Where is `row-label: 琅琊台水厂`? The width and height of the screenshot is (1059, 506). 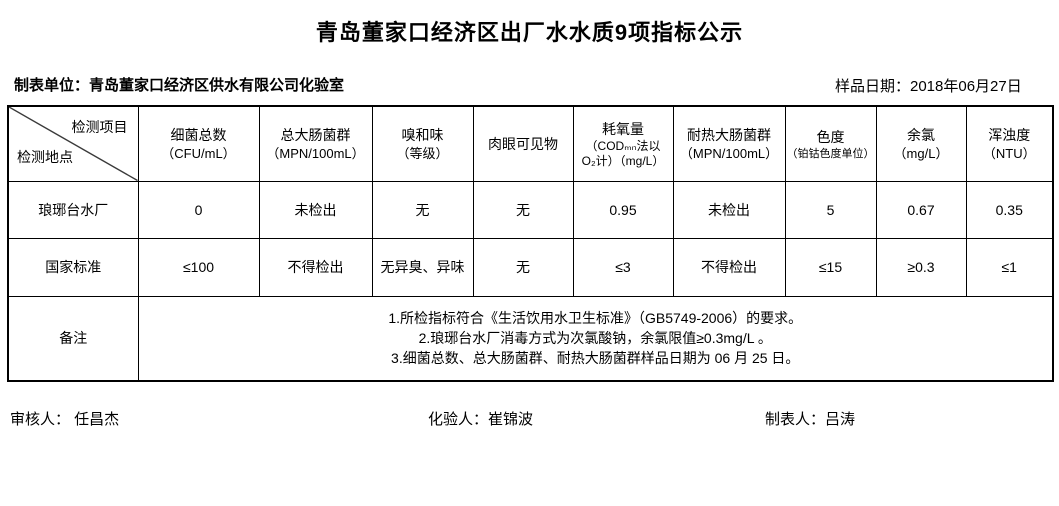
row-label: 琅琊台水厂 is located at coordinates (73, 209).